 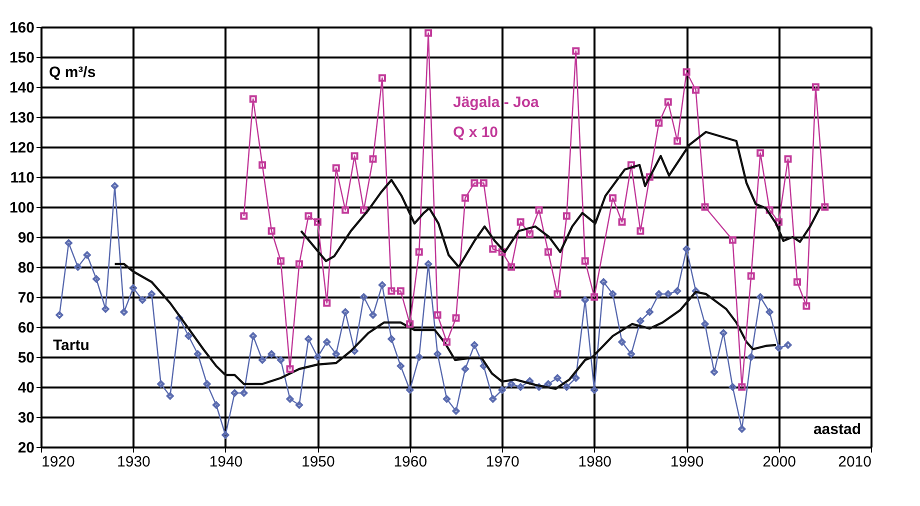 What do you see at coordinates (475, 132) in the screenshot?
I see `annotation: Q x 10` at bounding box center [475, 132].